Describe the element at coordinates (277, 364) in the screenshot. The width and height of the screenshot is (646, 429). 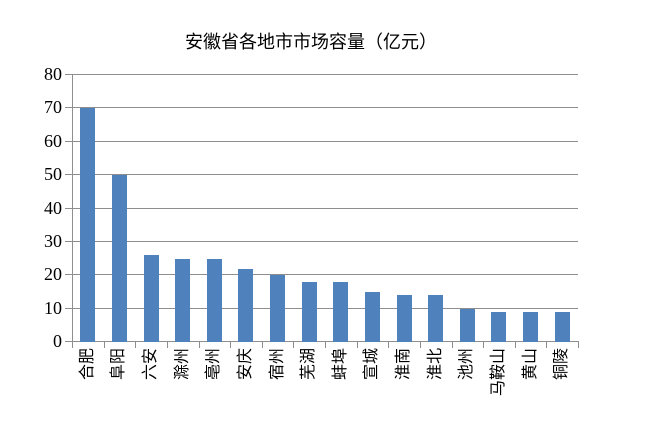
I see `x-tick-label: 宿州` at that location.